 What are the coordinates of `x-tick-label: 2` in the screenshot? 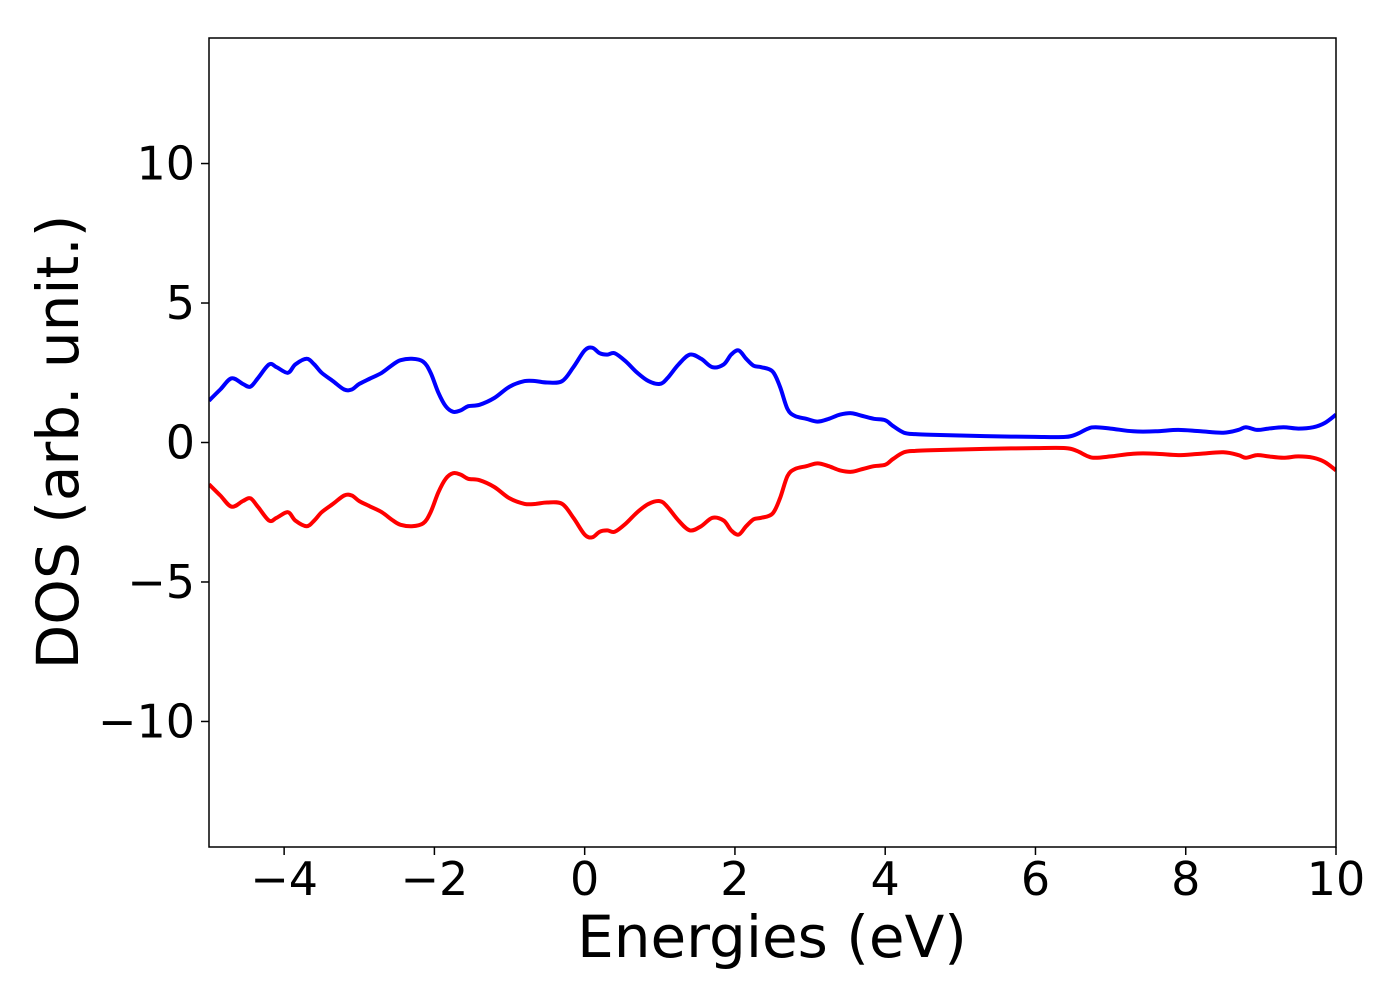 It's located at (734, 879).